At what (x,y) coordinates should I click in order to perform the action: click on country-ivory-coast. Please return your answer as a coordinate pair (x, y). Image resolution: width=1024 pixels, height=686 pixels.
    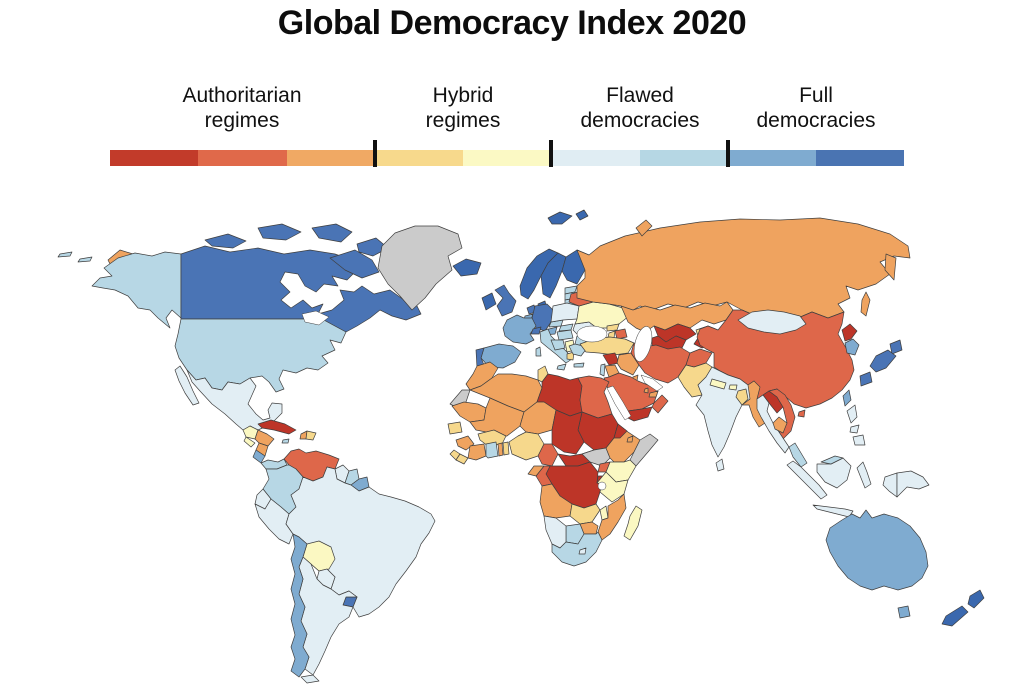
    Looking at the image, I should click on (477, 452).